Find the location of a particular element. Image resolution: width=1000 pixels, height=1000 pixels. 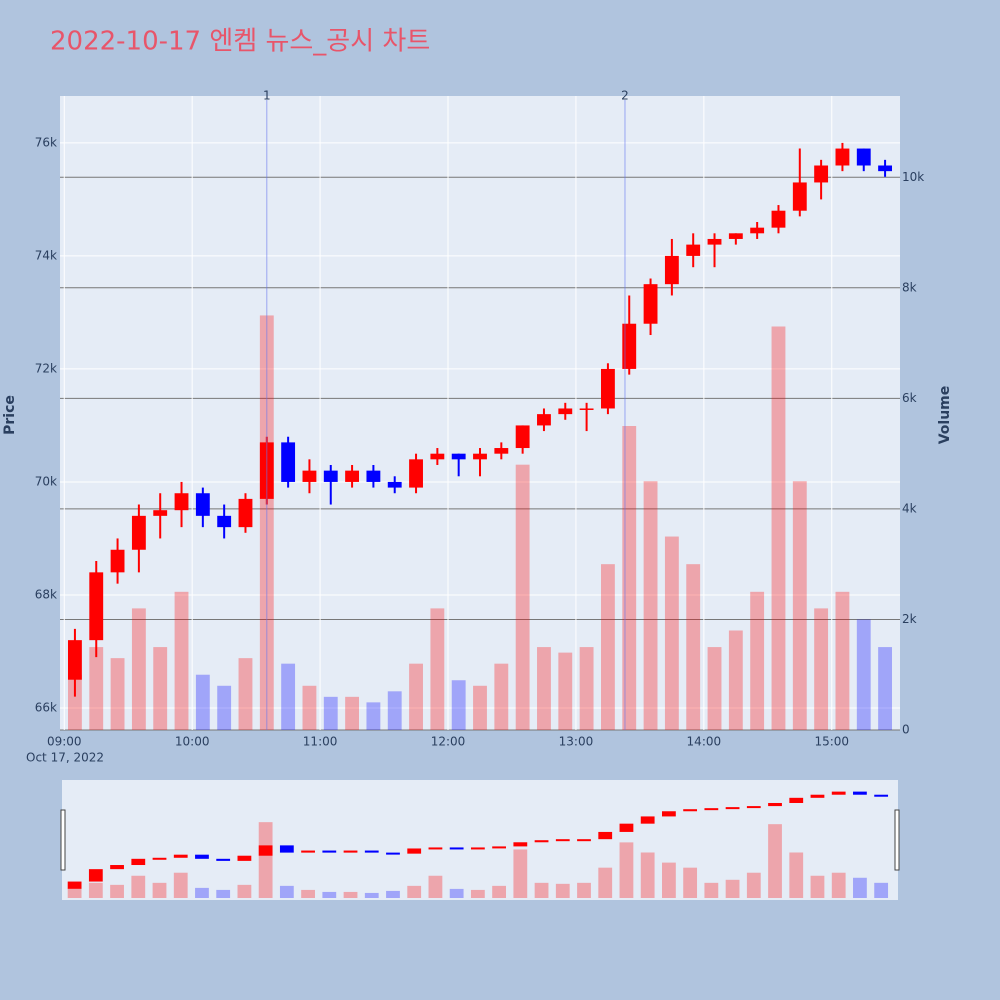

x-tick-label: 12:00 is located at coordinates (448, 742).